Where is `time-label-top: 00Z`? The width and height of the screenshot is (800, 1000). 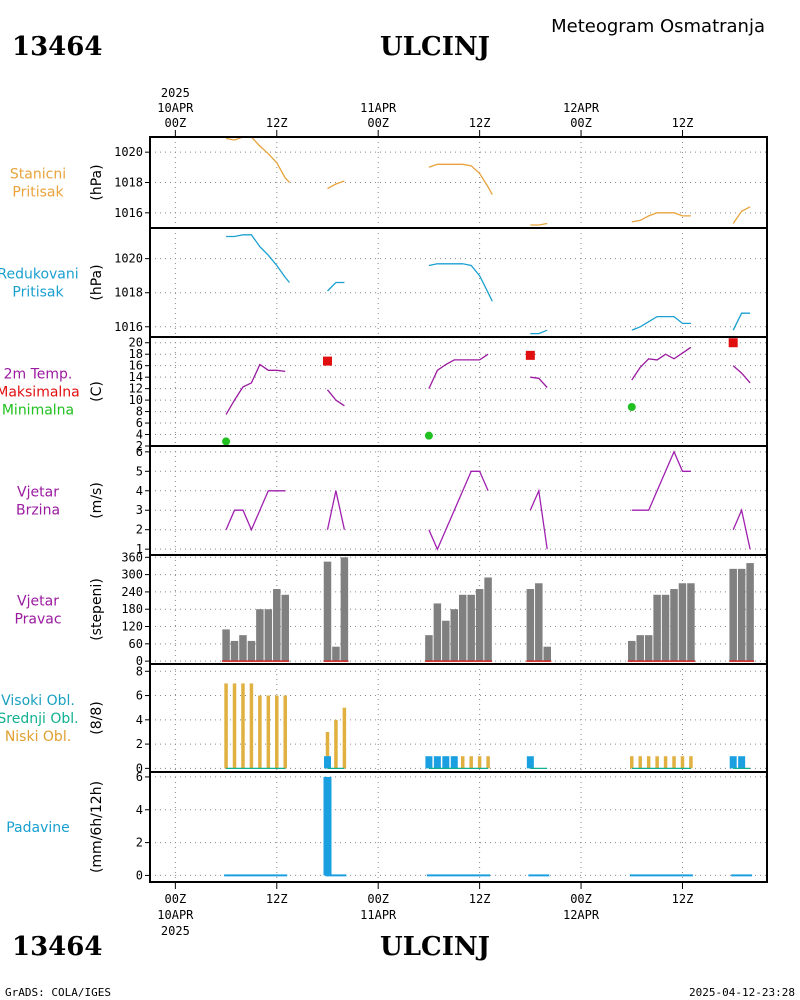 time-label-top: 00Z is located at coordinates (581, 123).